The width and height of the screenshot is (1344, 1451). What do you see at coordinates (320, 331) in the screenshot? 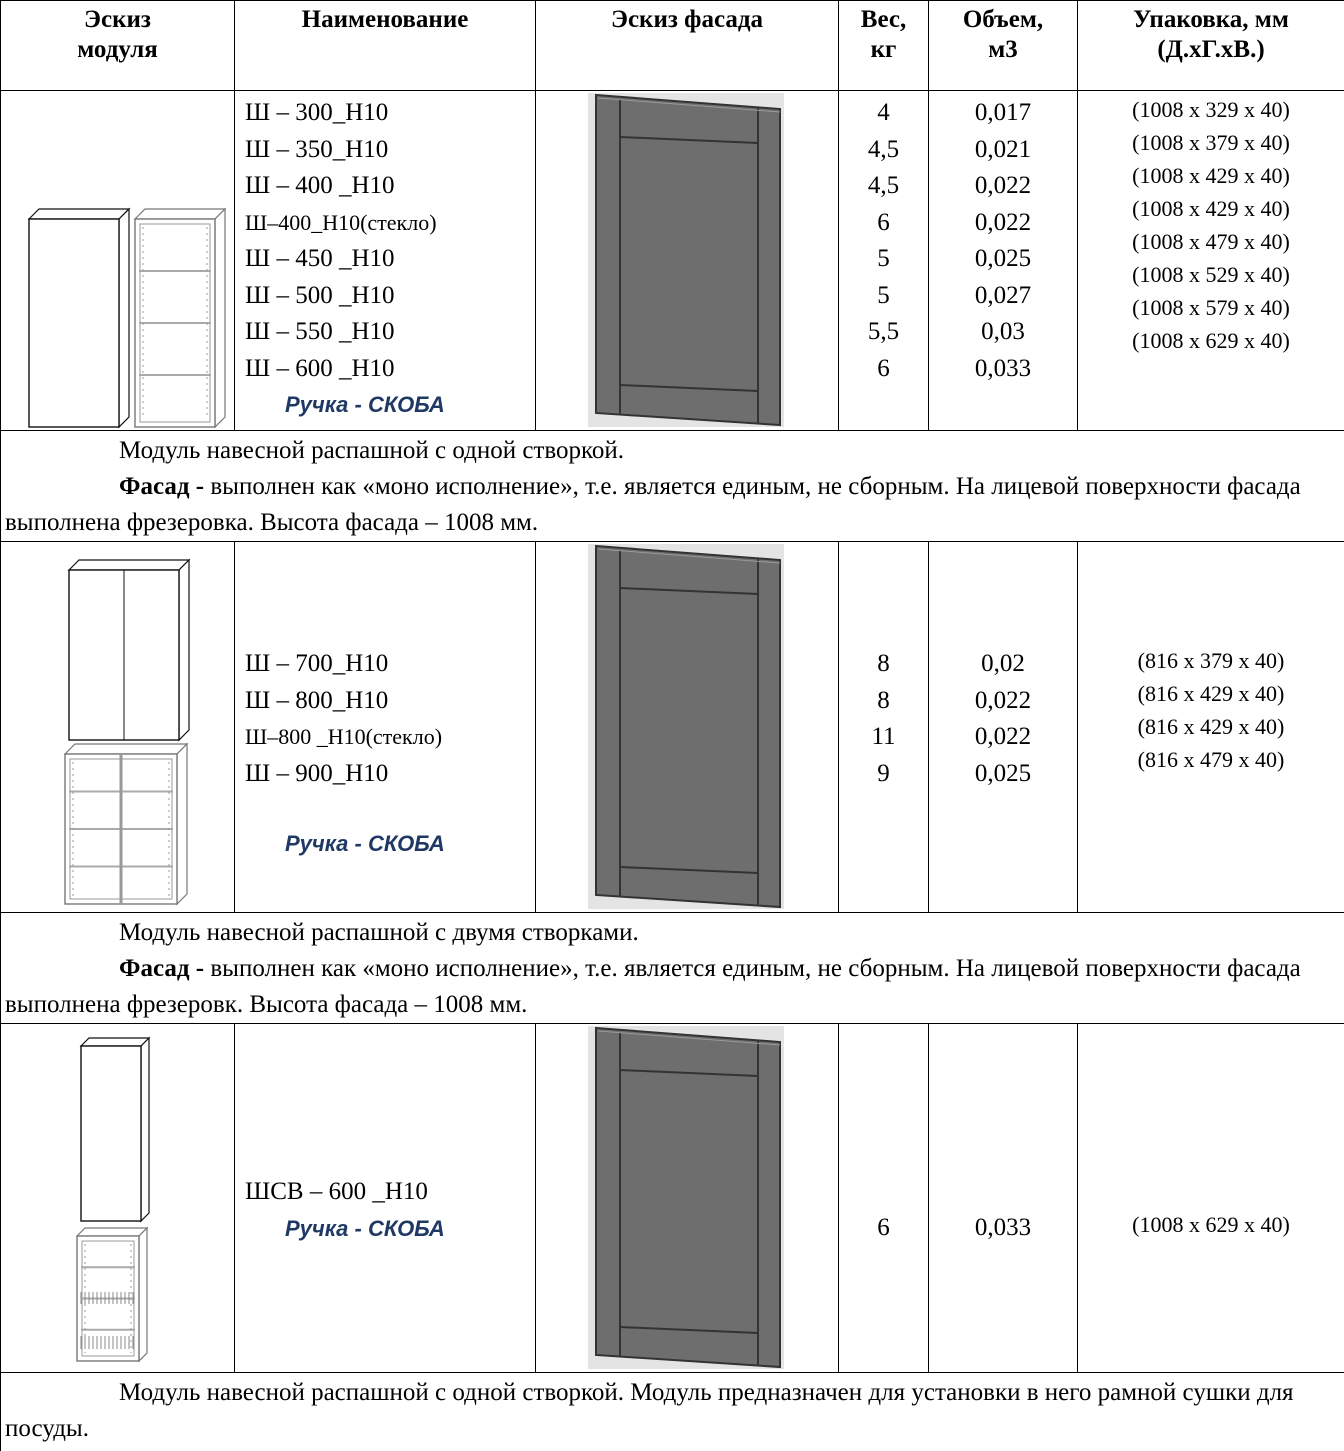
I see `module-name: Ш – 550 _Н10` at bounding box center [320, 331].